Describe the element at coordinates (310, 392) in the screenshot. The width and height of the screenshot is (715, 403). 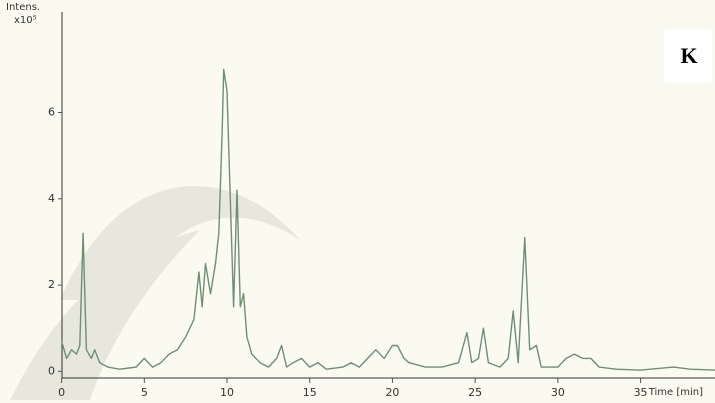
I see `x-tick-label: 15` at that location.